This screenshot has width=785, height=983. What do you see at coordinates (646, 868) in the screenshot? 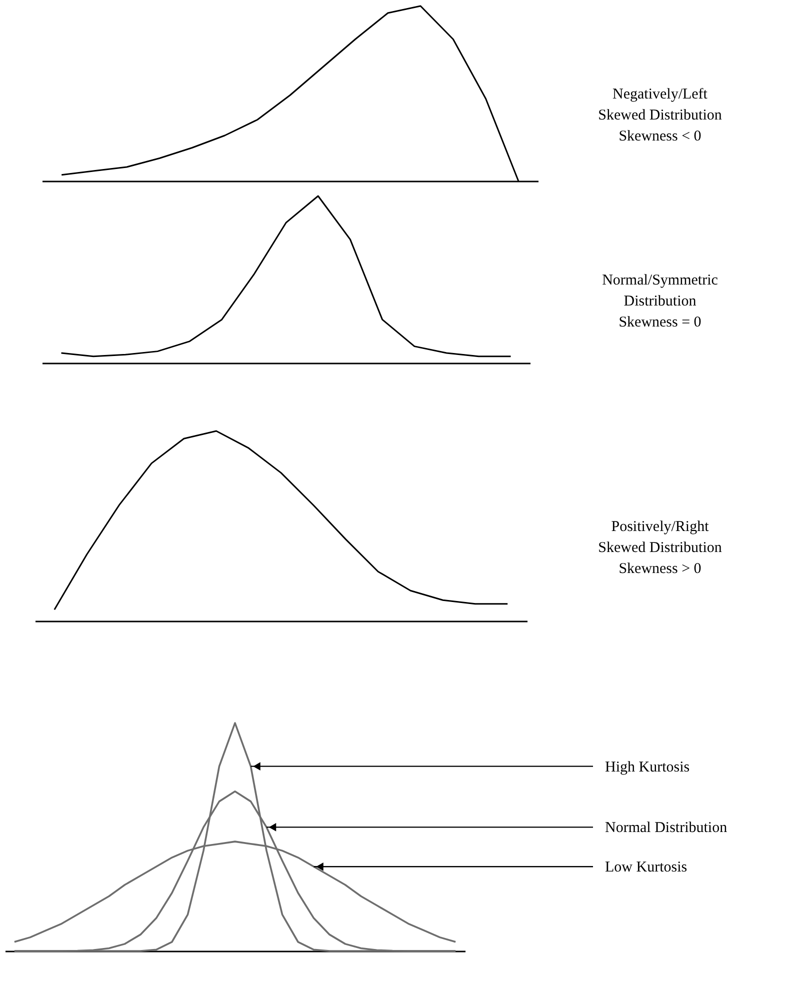
I see `text: Low Kurtosis` at bounding box center [646, 868].